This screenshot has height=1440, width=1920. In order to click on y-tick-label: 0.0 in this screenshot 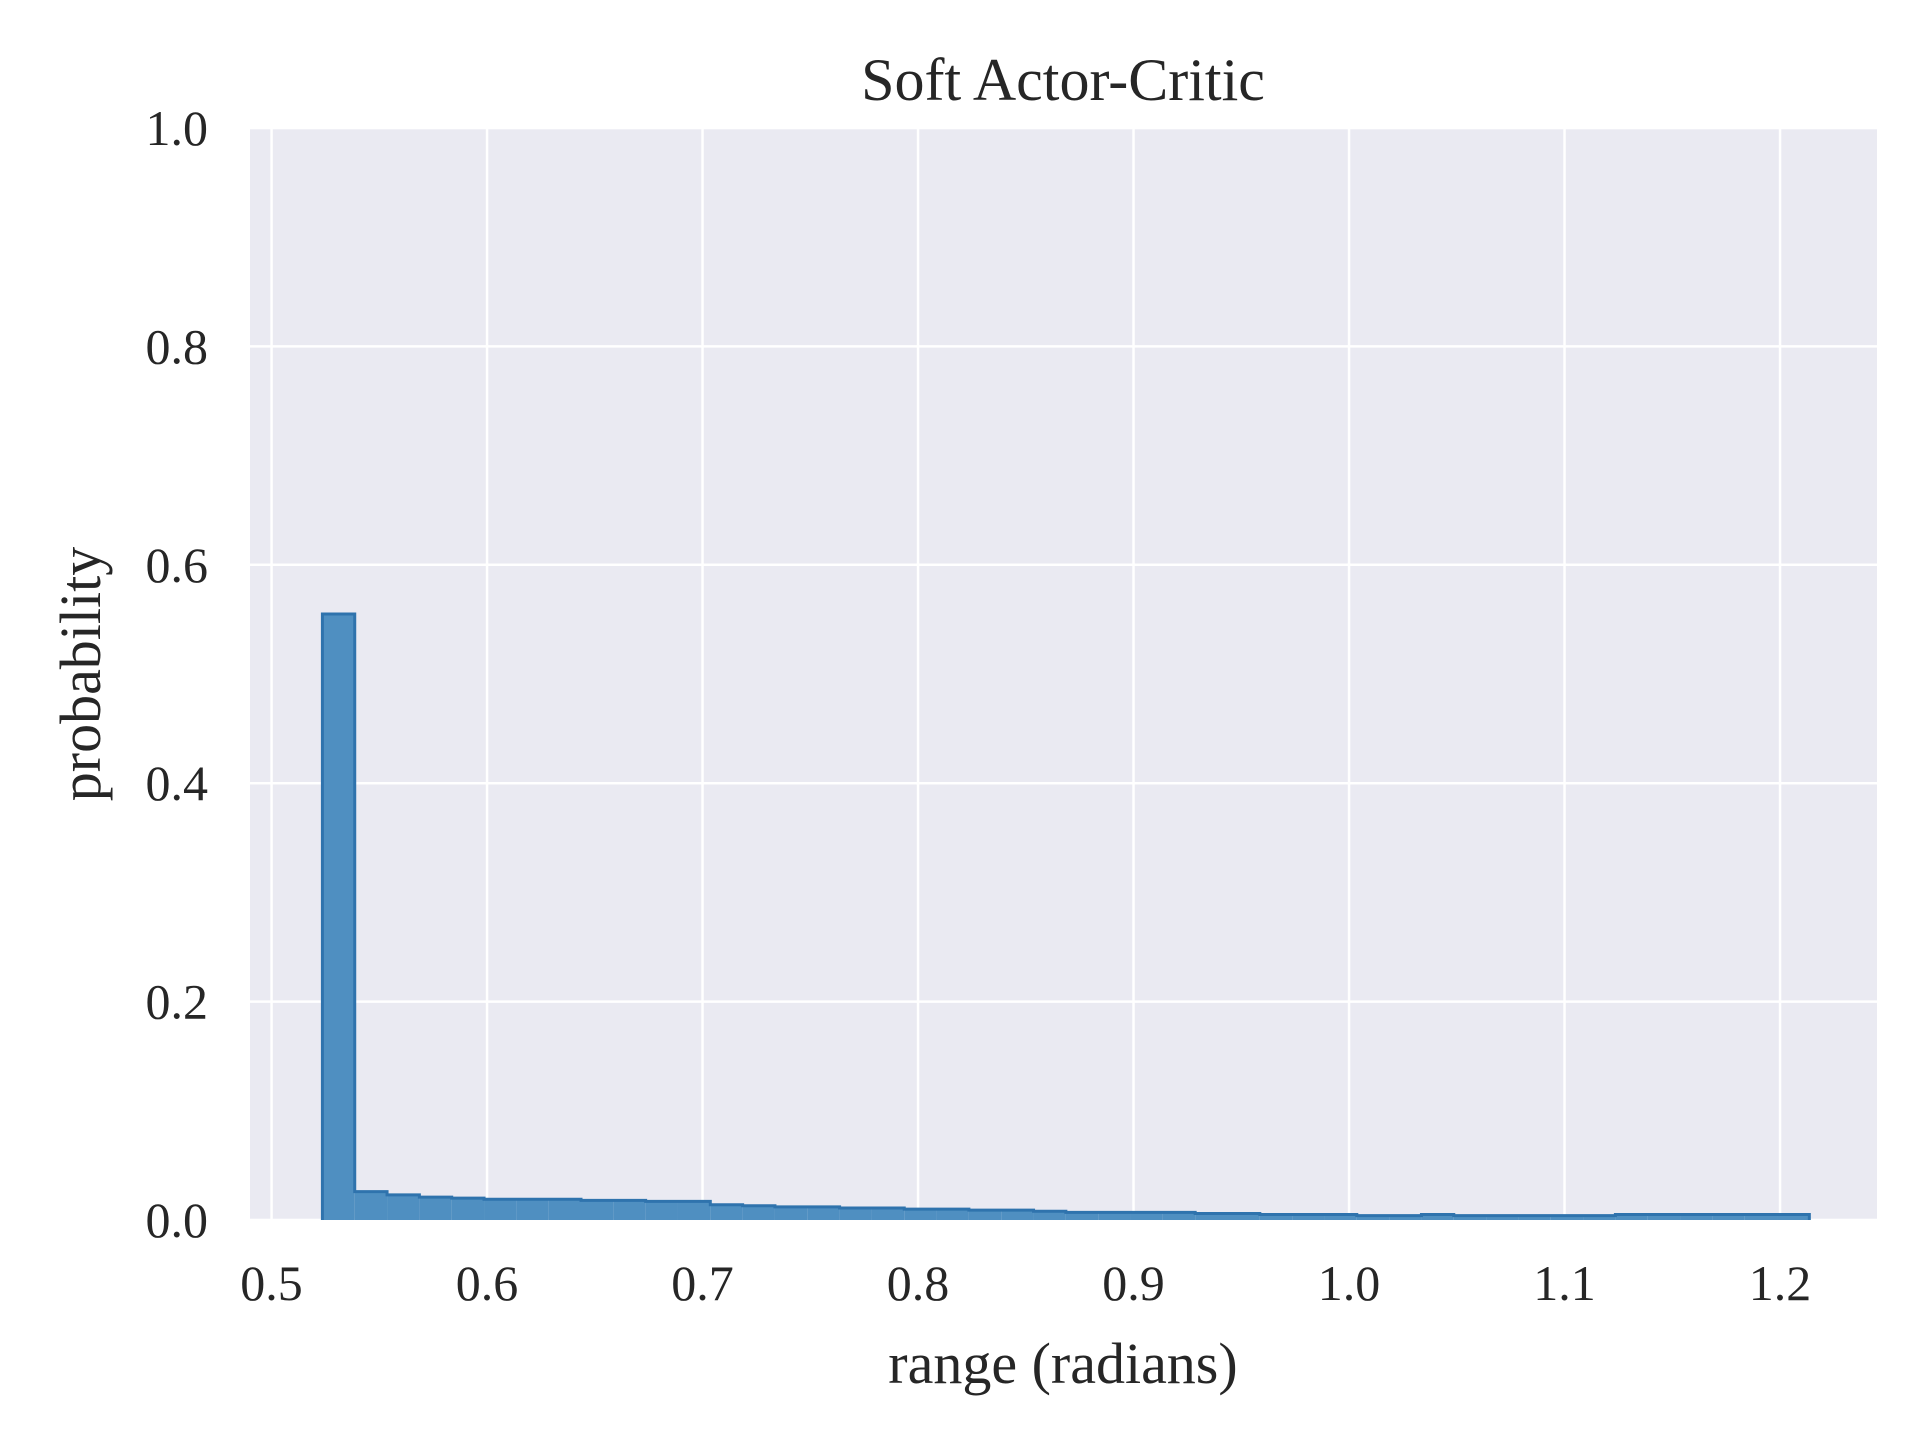, I will do `click(177, 1220)`.